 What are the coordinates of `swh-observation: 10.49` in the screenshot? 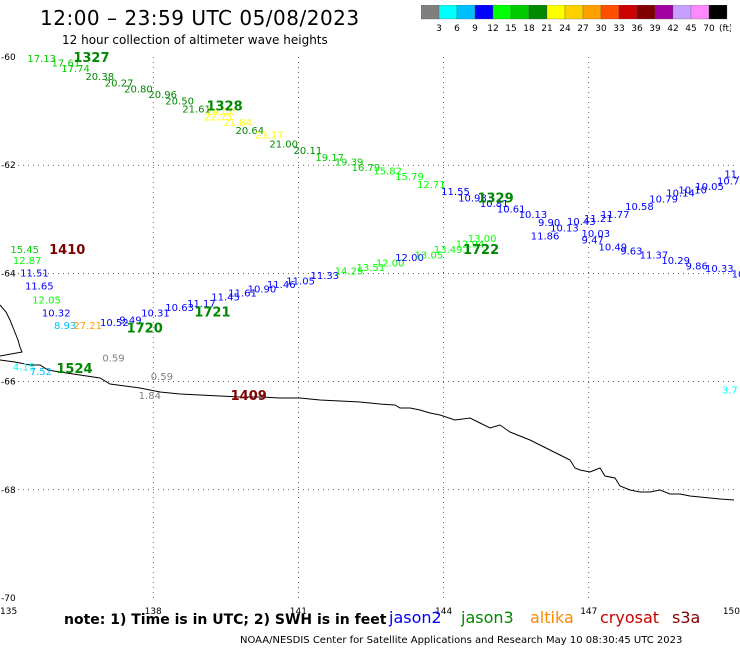 It's located at (612, 247).